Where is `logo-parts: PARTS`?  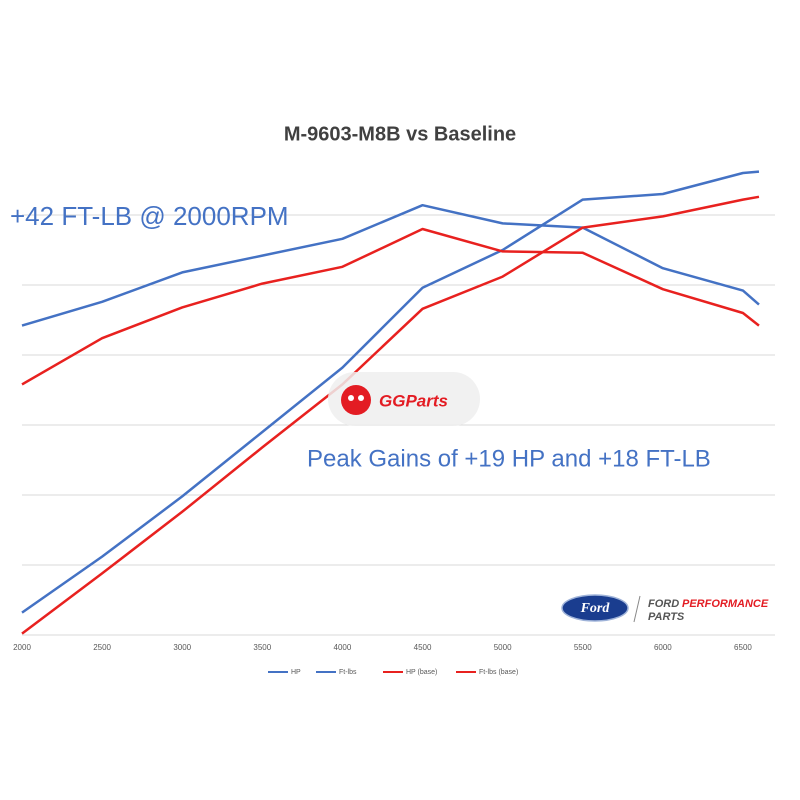
logo-parts: PARTS is located at coordinates (666, 617).